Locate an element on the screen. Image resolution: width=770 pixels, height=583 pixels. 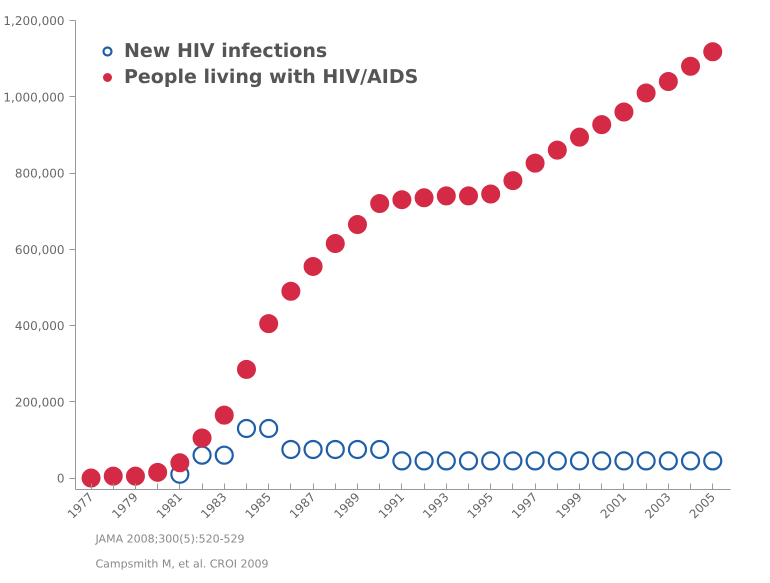
text: JAMA 2008;300(5):520-529 is located at coordinates (169, 539).